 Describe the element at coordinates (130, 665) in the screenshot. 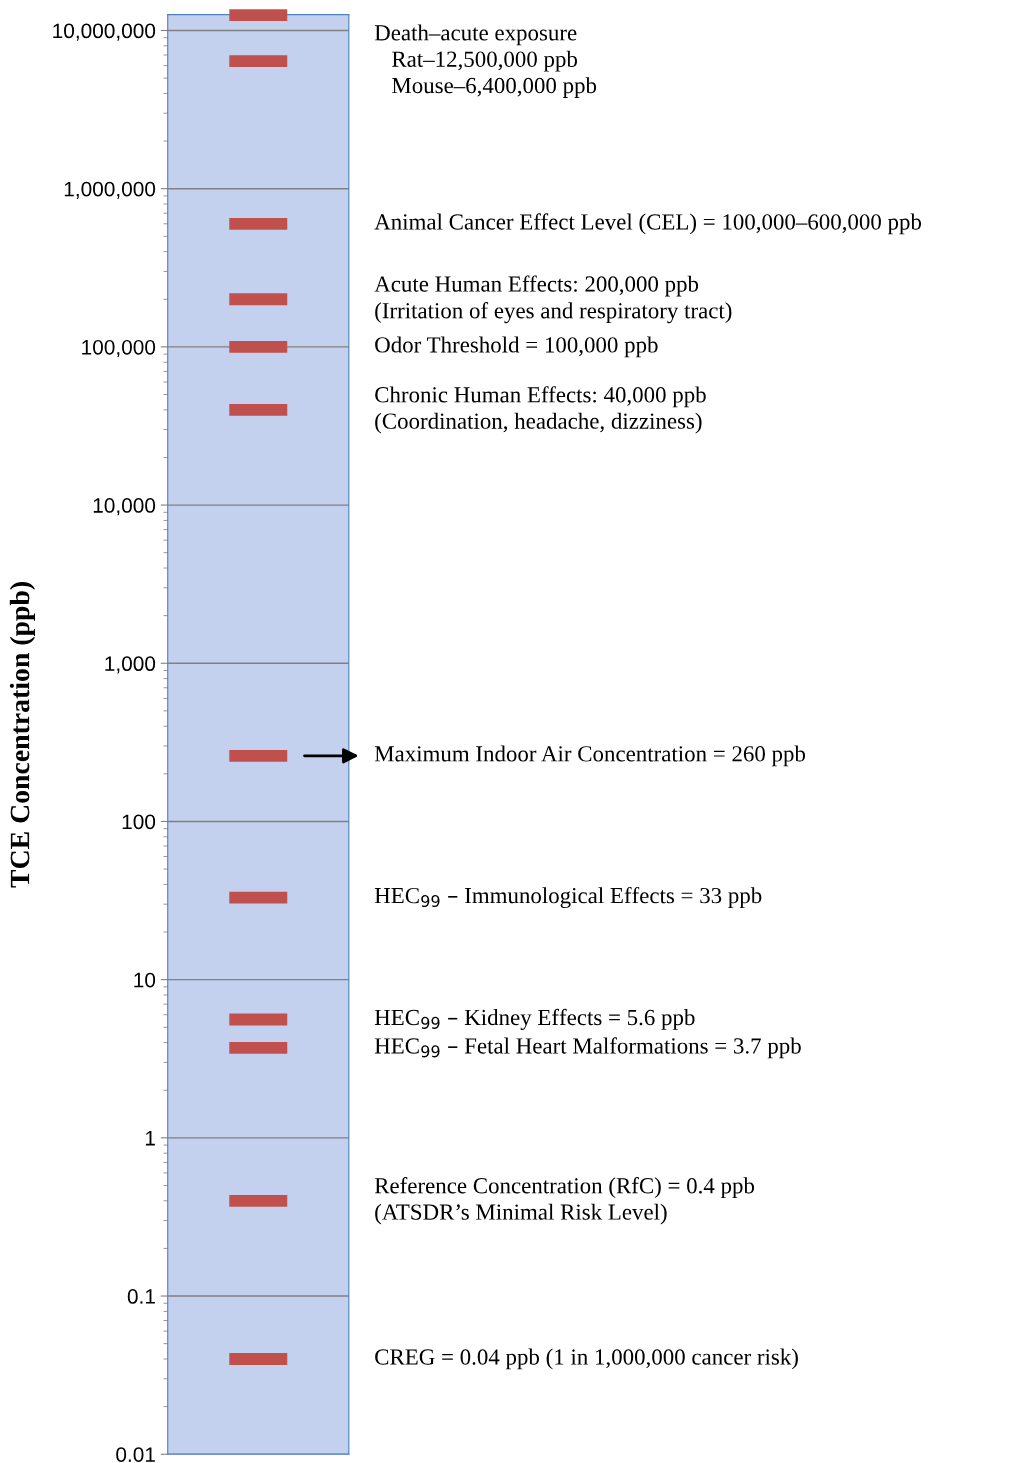

I see `y-tick-label: 1,000` at that location.